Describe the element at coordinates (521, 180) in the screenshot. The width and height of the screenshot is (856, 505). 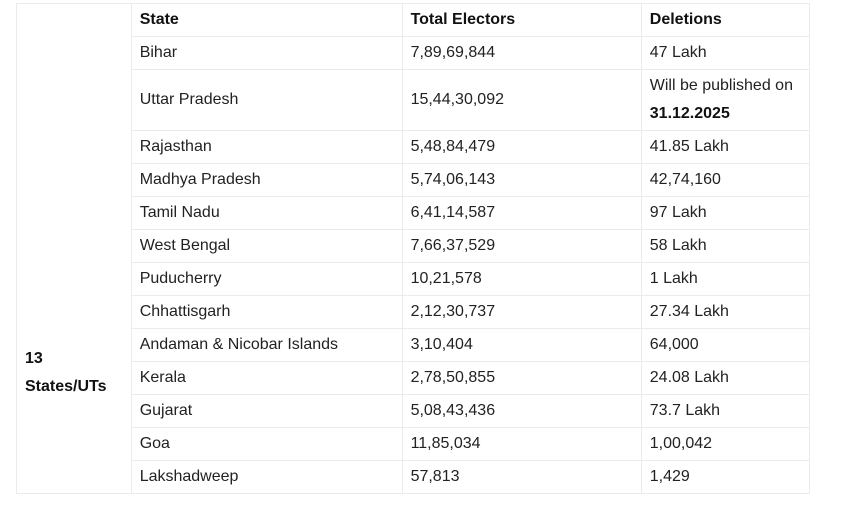
I see `total-electors-cell: 5,74,06,143` at that location.